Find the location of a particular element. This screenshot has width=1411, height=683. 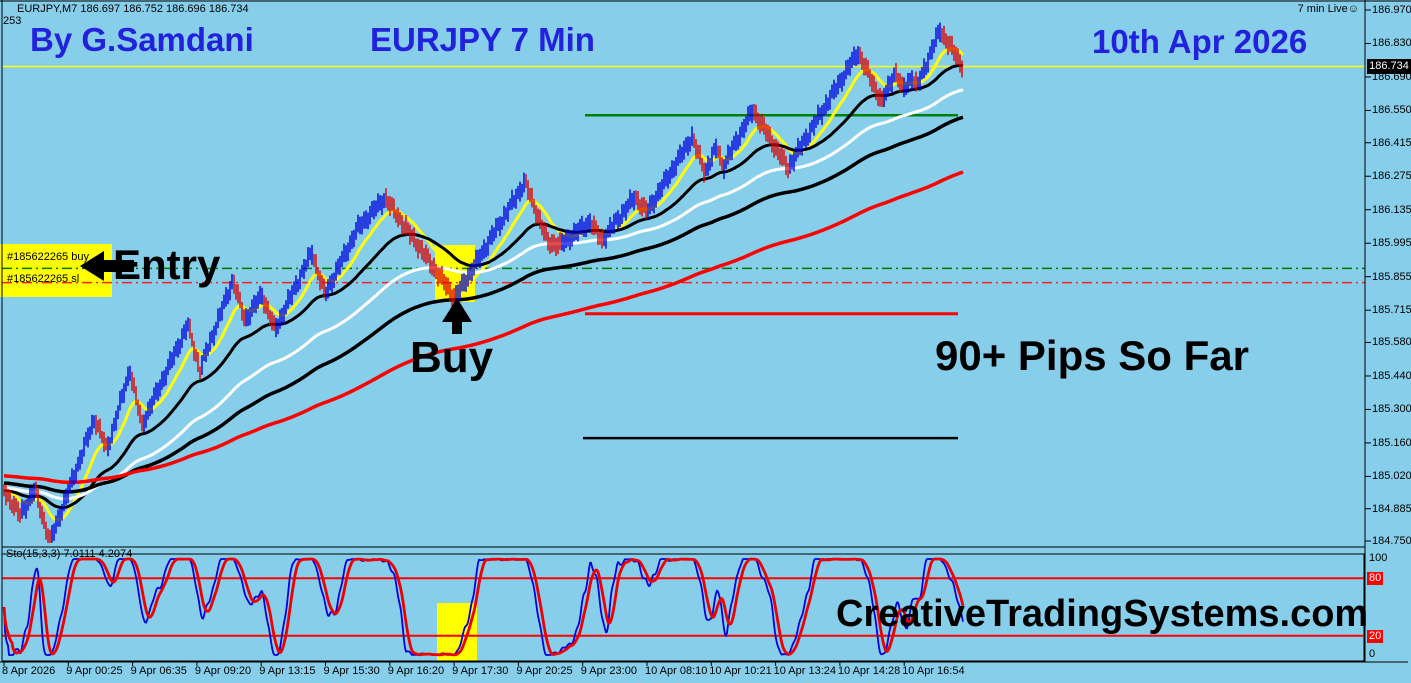

order-sl-label: #185622265 sl is located at coordinates (43, 279).